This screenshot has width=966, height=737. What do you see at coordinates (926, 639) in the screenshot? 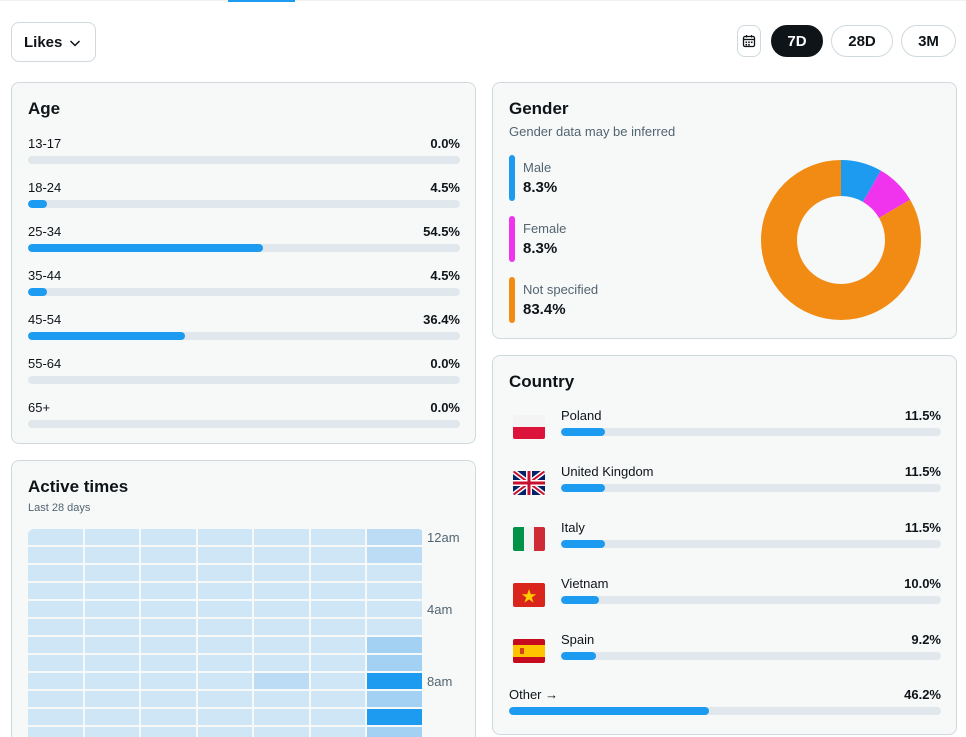
I see `country-value: 9.2%` at bounding box center [926, 639].